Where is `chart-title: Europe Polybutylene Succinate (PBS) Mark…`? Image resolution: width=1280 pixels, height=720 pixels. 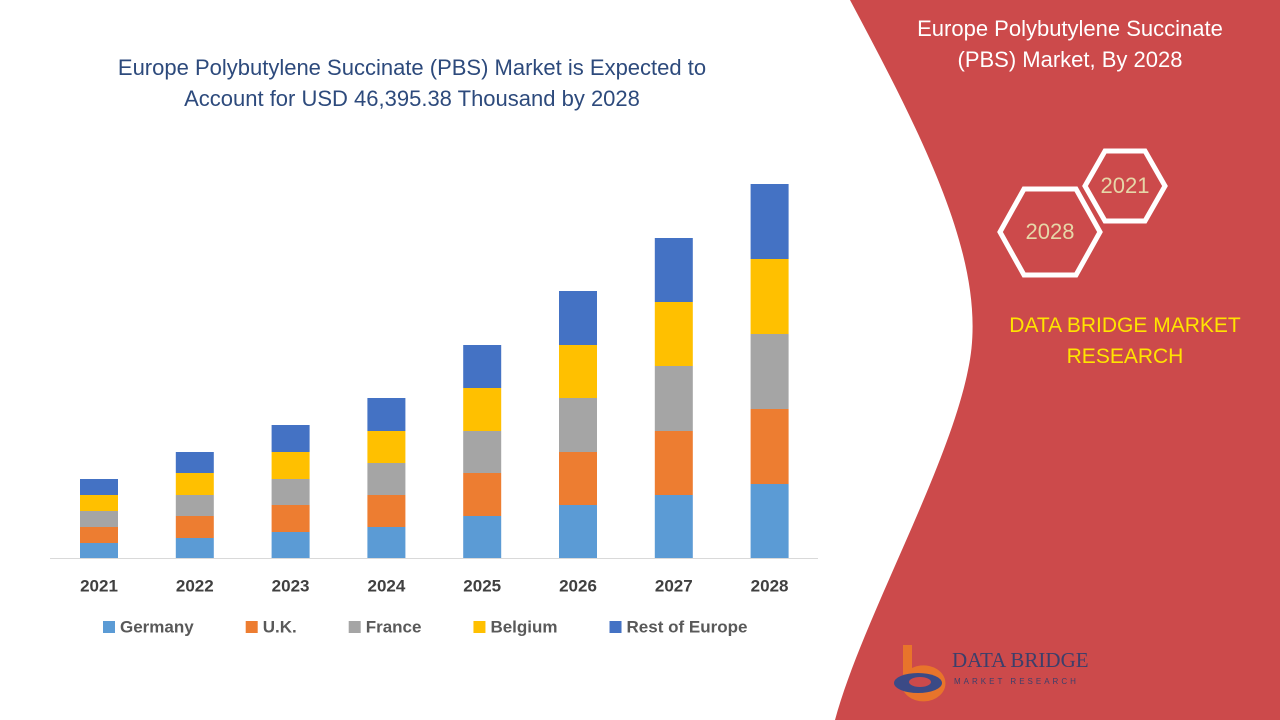 chart-title: Europe Polybutylene Succinate (PBS) Mark… is located at coordinates (412, 83).